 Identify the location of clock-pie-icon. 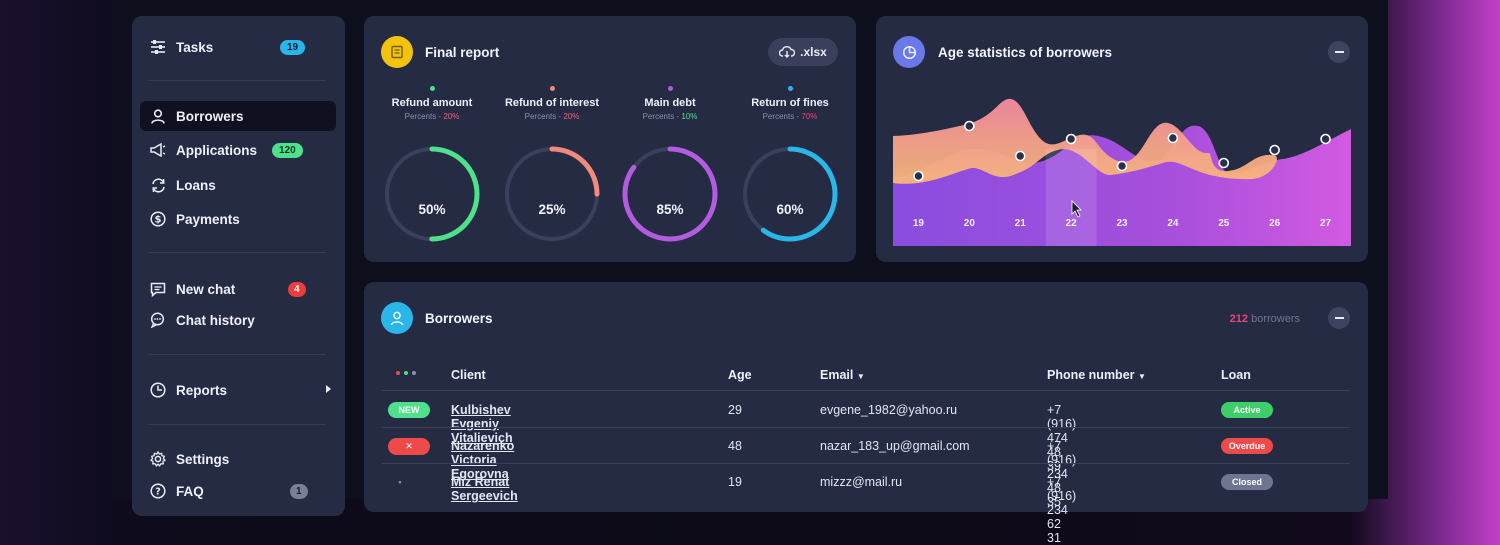
(158, 390).